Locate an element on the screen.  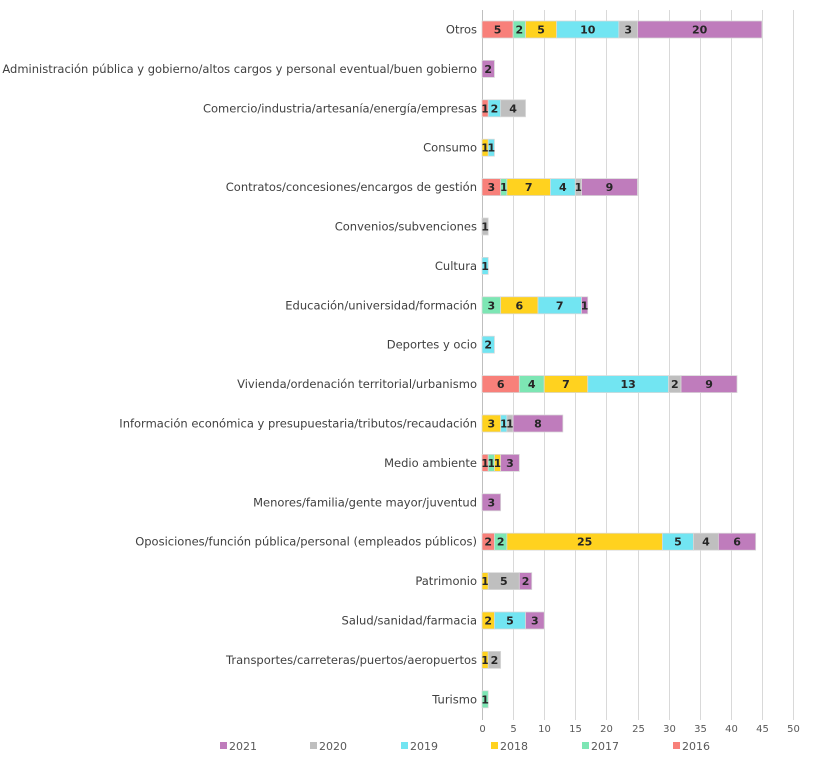
legend: 2021 2020 2019 2018 2017 2016 is located at coordinates (465, 746).